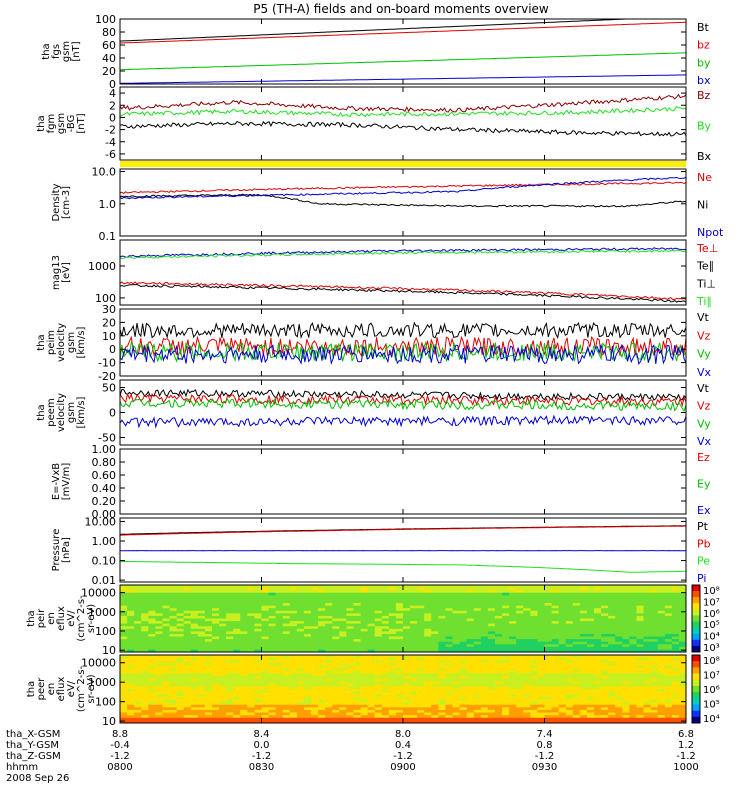 This screenshot has width=750, height=800. What do you see at coordinates (61, 689) in the screenshot?
I see `y-axis-label: eflux` at bounding box center [61, 689].